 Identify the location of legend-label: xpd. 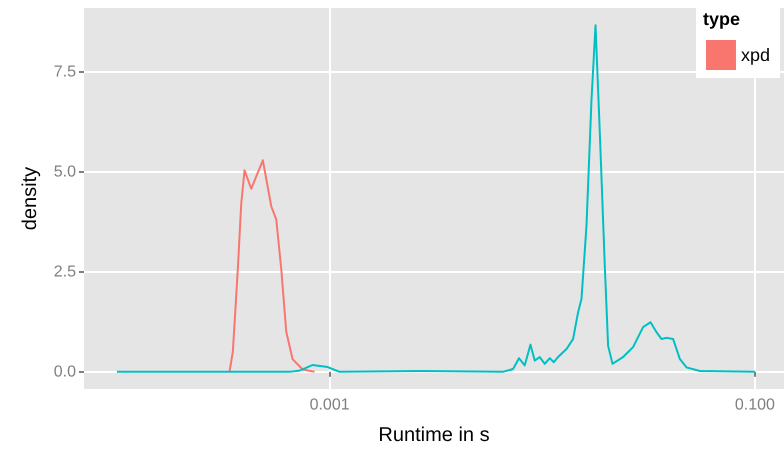
(755, 55).